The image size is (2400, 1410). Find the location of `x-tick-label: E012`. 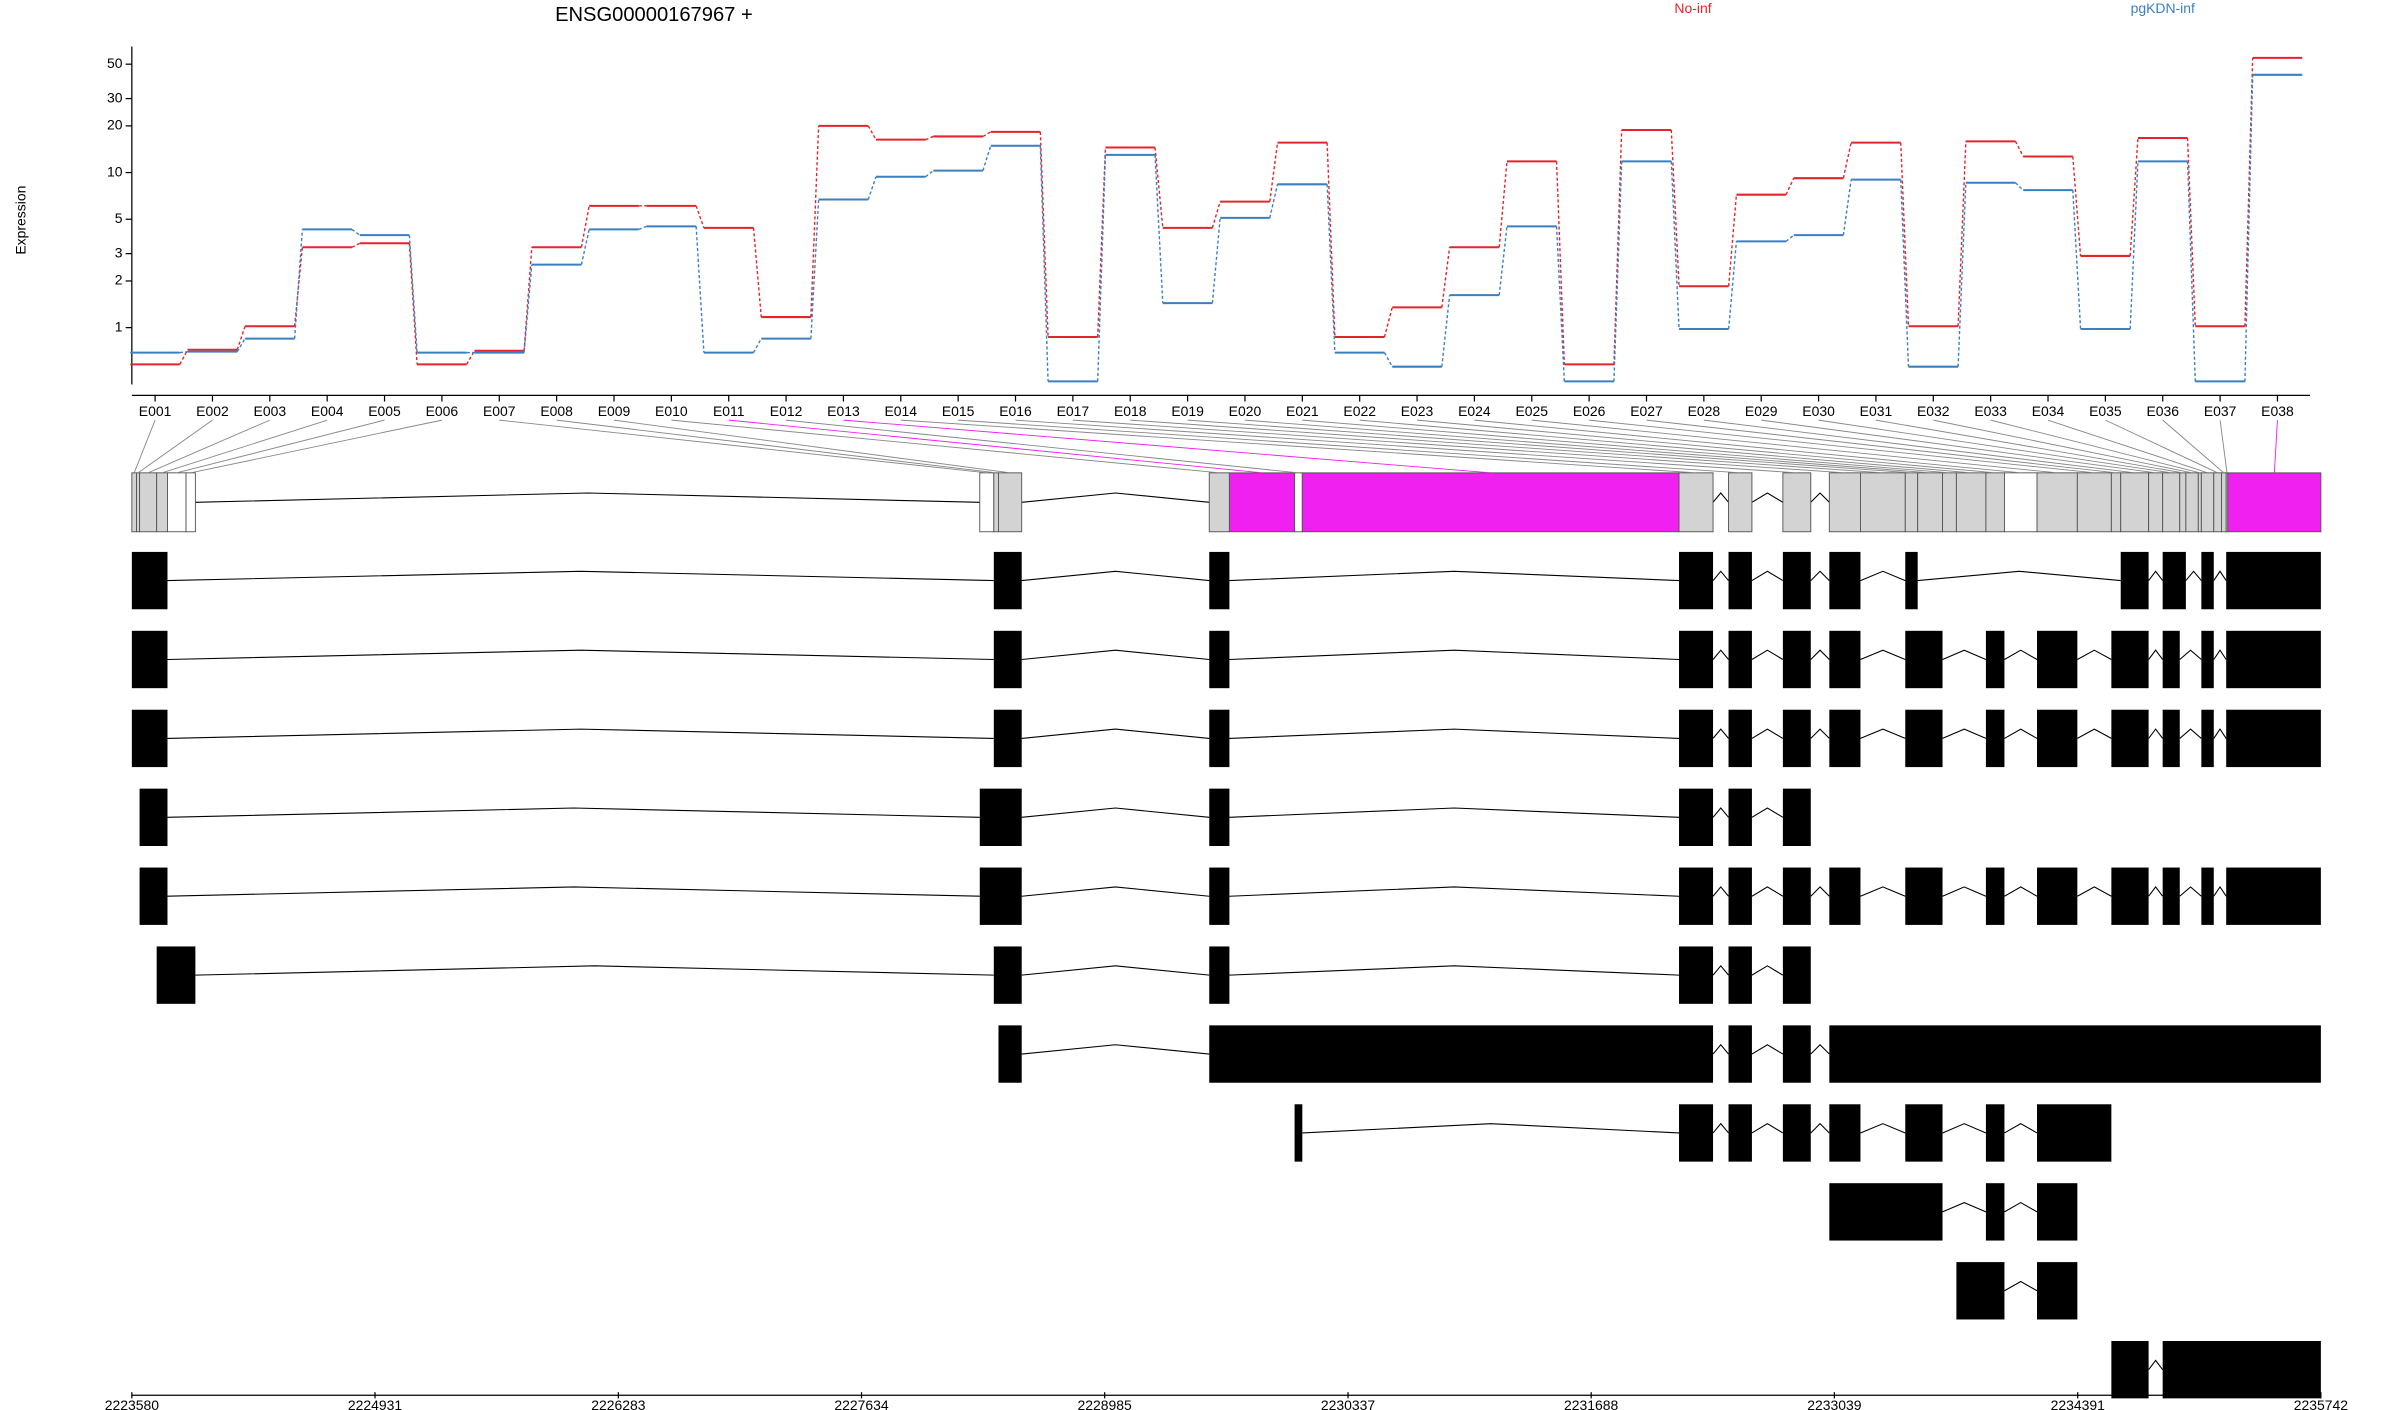

x-tick-label: E012 is located at coordinates (786, 411).